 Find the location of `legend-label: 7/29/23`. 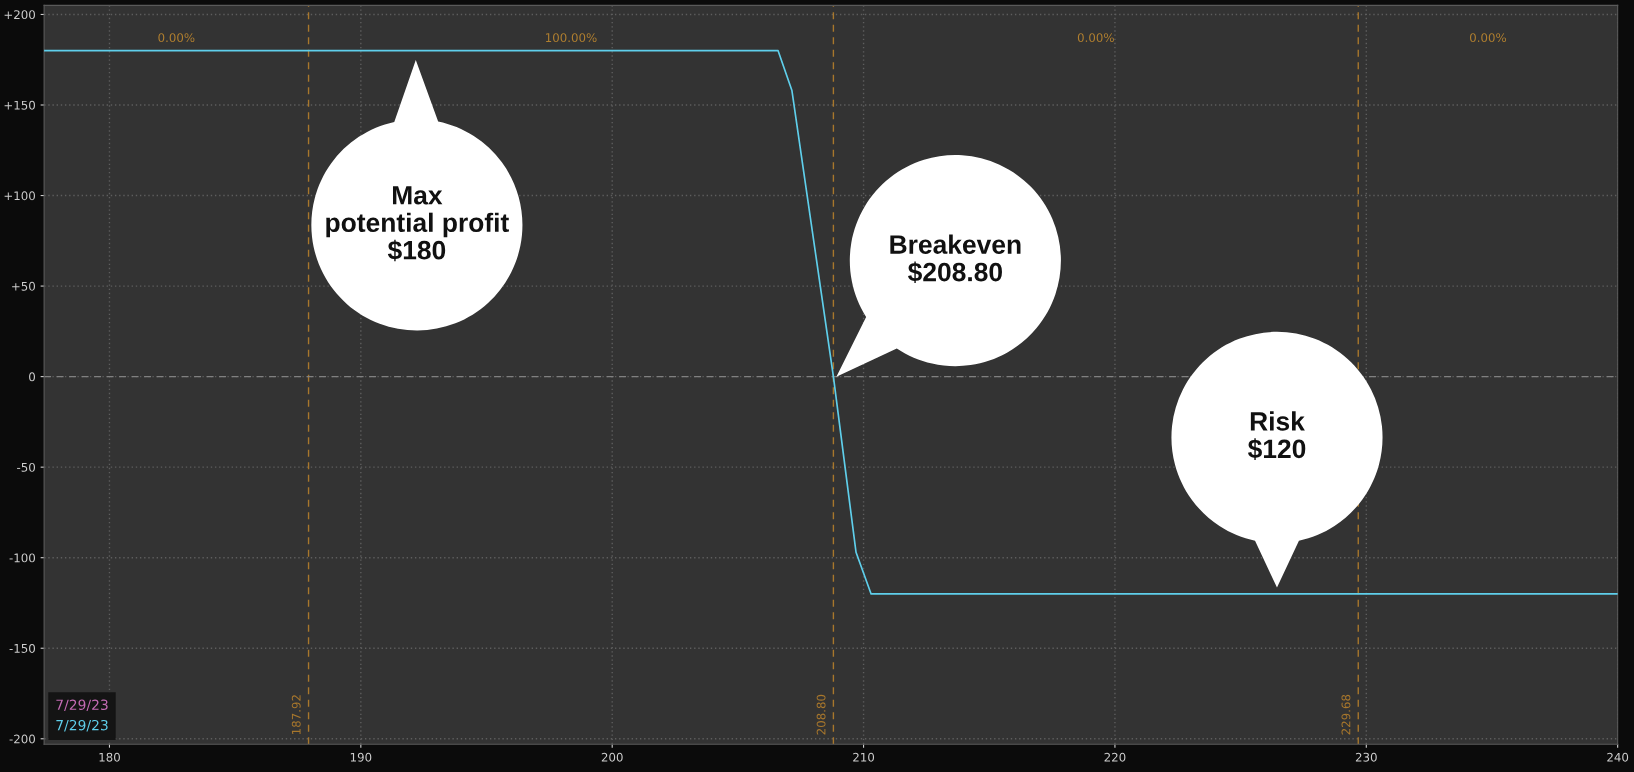

legend-label: 7/29/23 is located at coordinates (82, 705).